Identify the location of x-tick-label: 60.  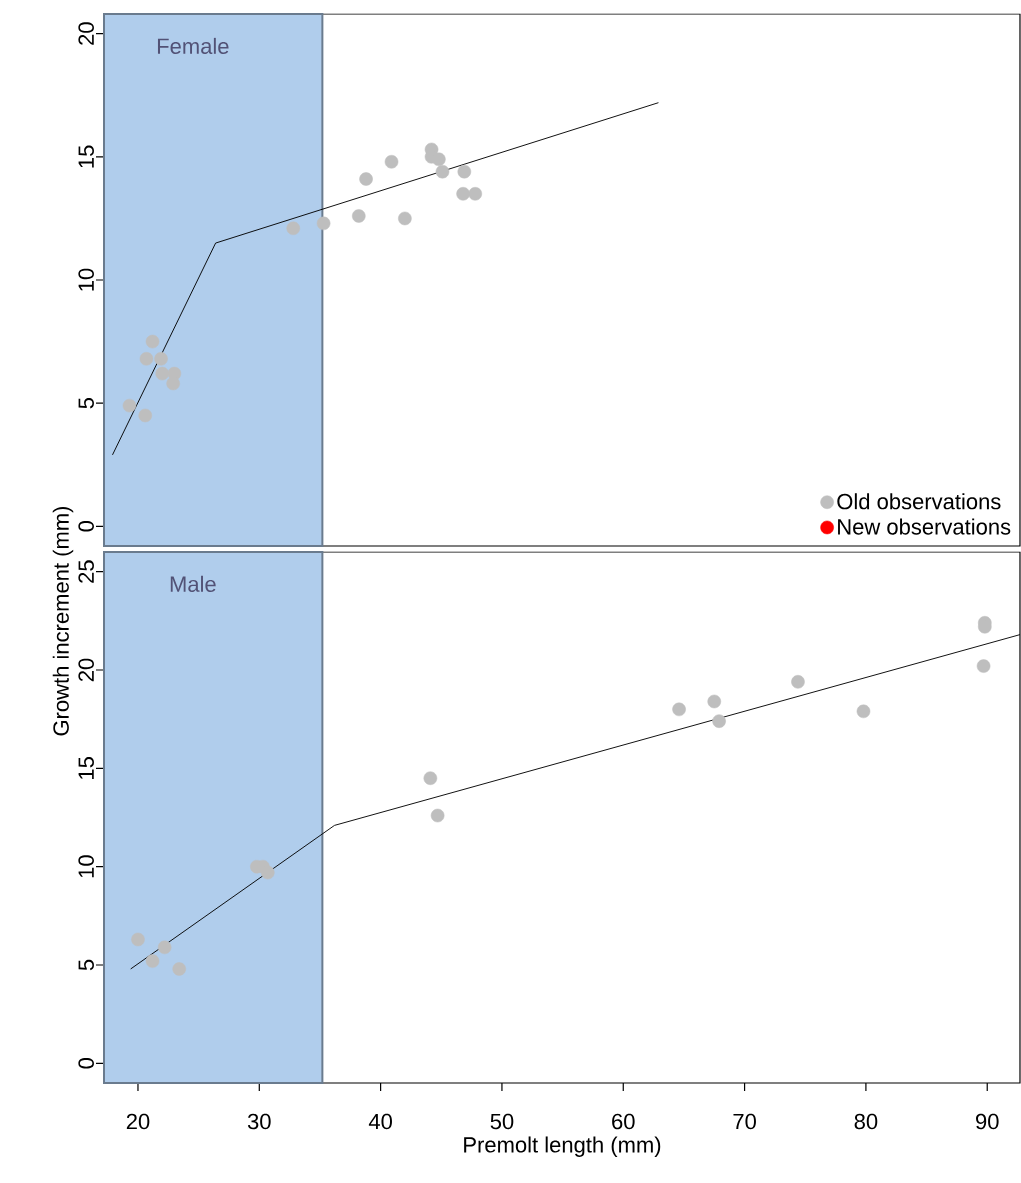
(623, 1121).